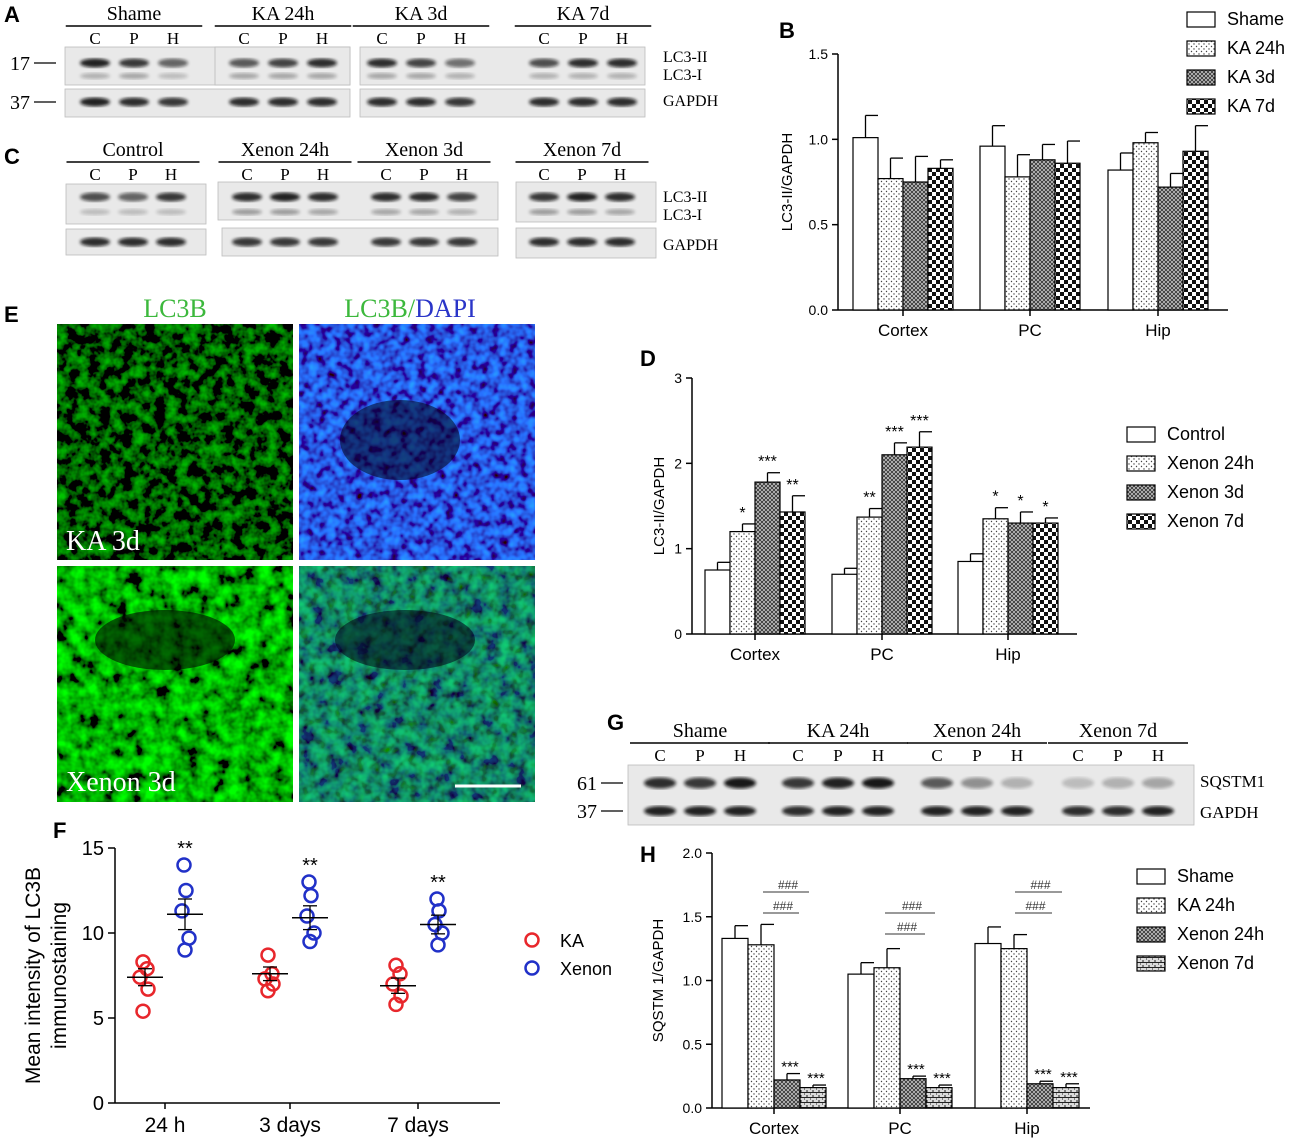 This screenshot has height=1146, width=1300. Describe the element at coordinates (819, 310) in the screenshot. I see `y-tick-label: 0.0` at that location.